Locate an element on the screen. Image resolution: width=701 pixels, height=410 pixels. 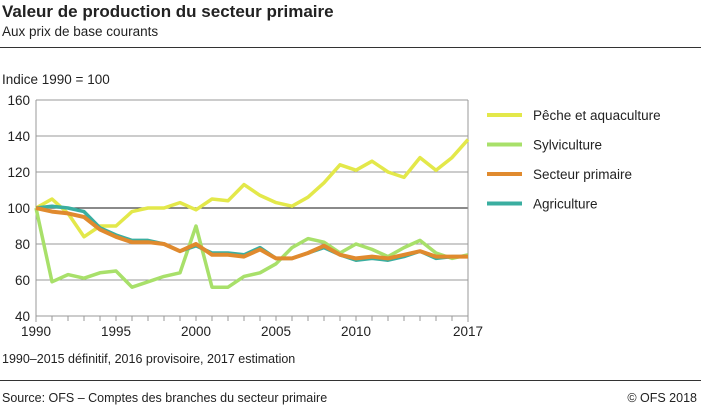
top-divider is located at coordinates (350, 47).